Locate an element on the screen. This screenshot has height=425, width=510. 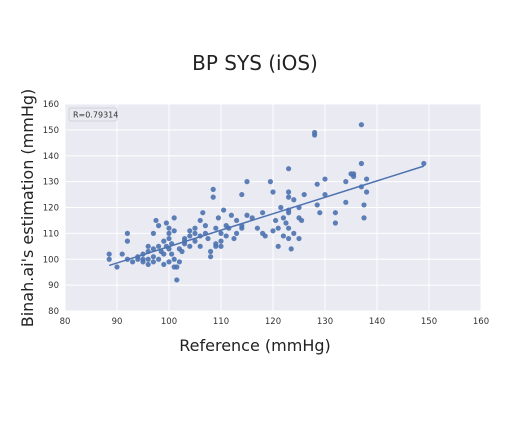
x-tick-label: 100 is located at coordinates (169, 322).